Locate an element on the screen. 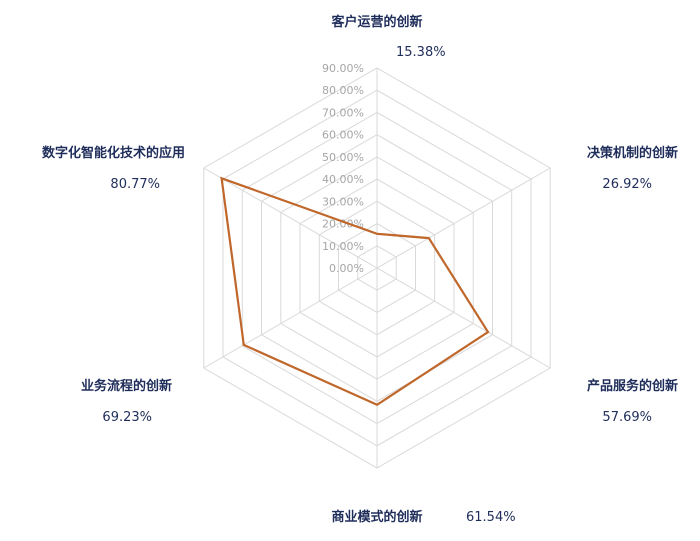  tick-label: 90.00% is located at coordinates (343, 68).